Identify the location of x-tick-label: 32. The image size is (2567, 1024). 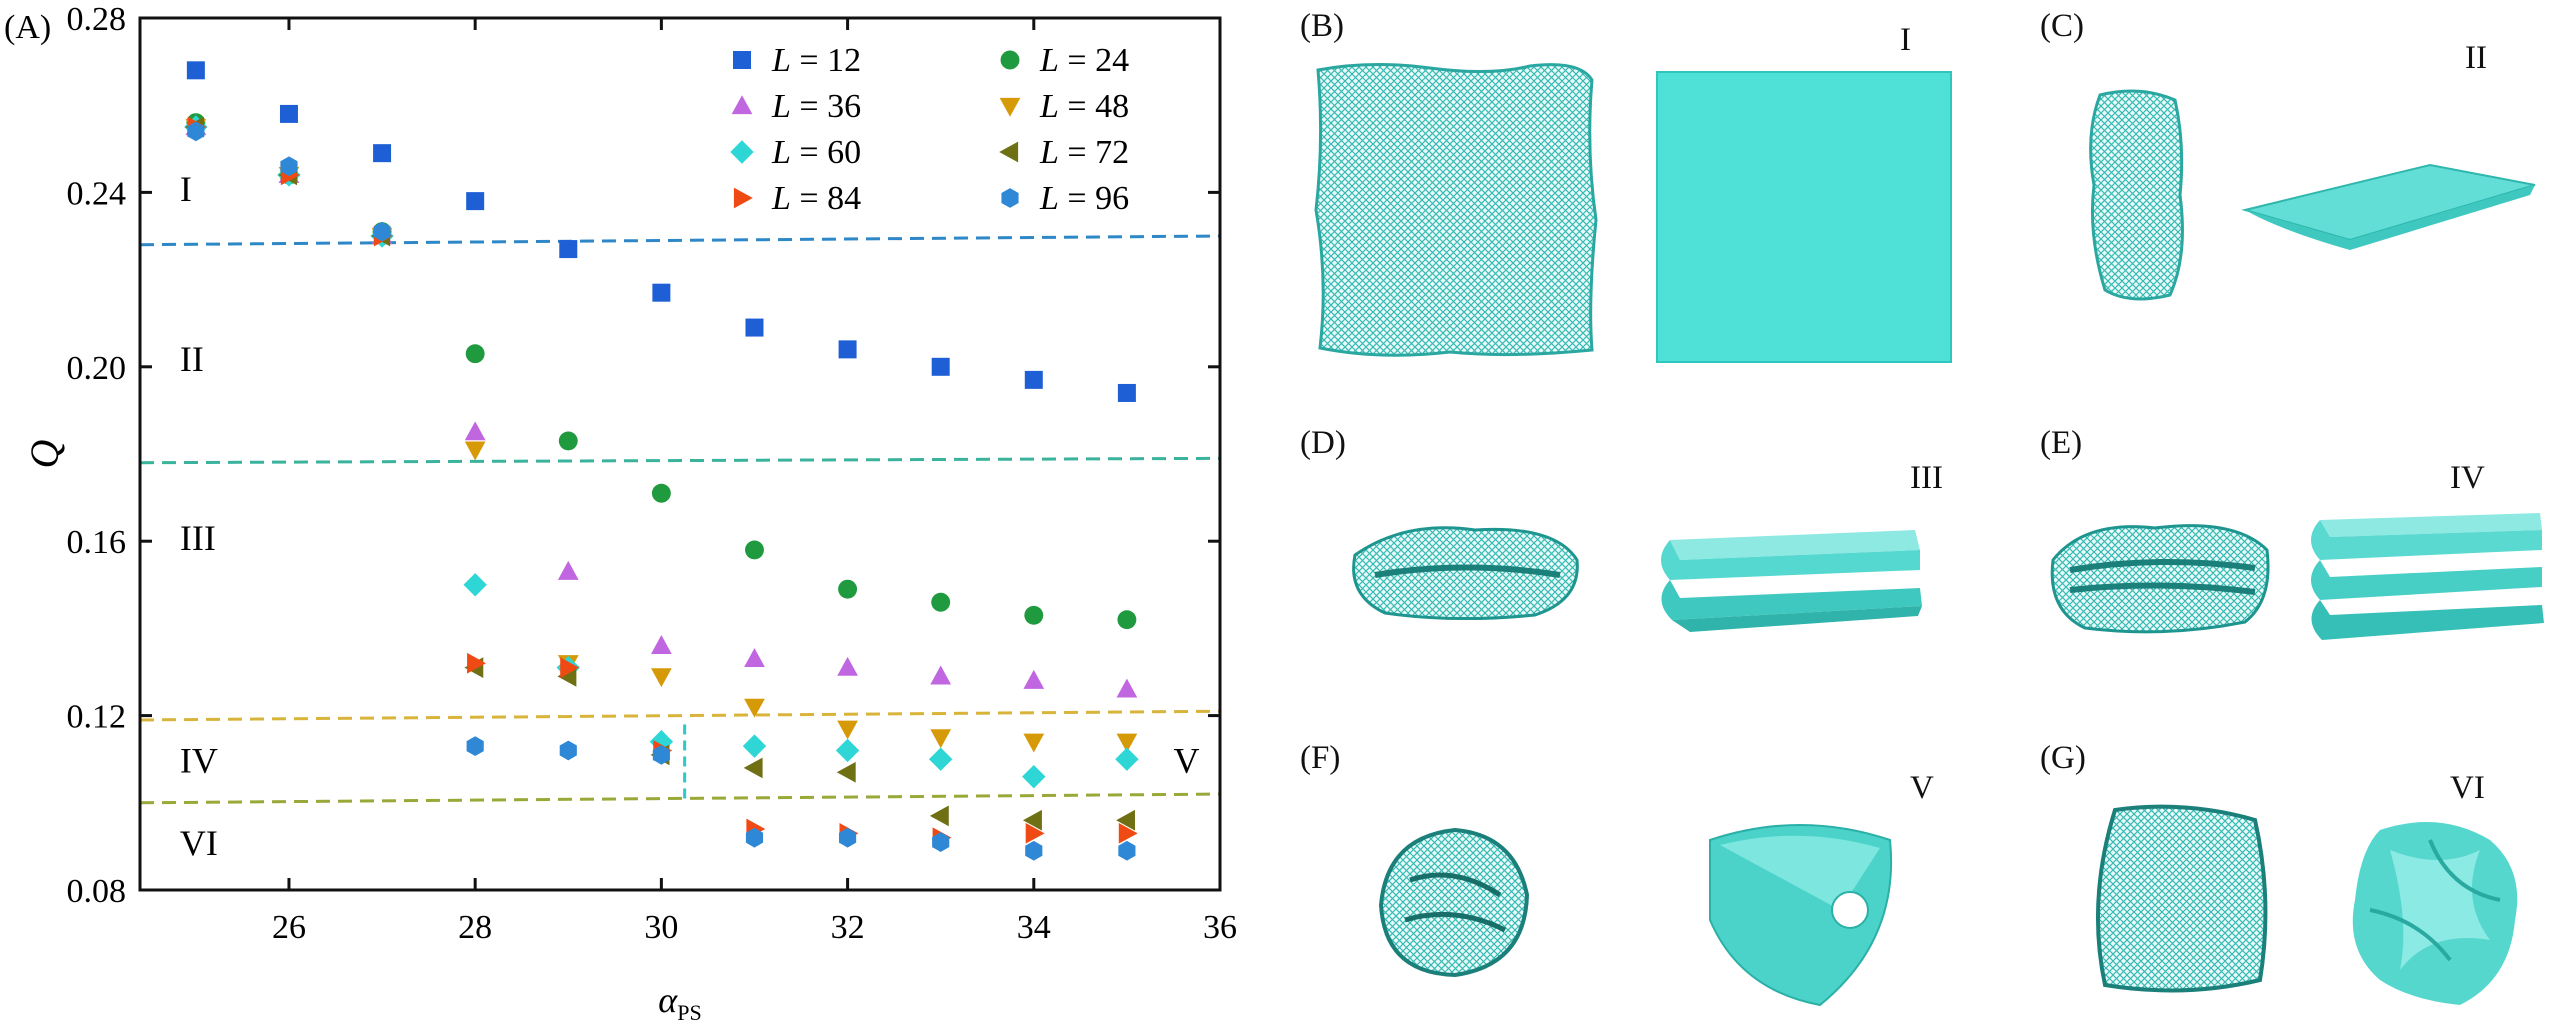
(848, 927).